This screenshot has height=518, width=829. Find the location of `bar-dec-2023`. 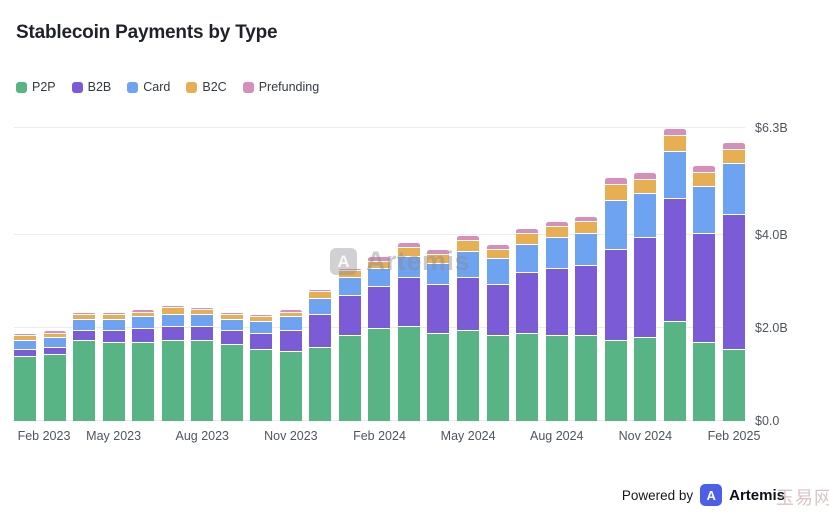

bar-dec-2023 is located at coordinates (320, 354).